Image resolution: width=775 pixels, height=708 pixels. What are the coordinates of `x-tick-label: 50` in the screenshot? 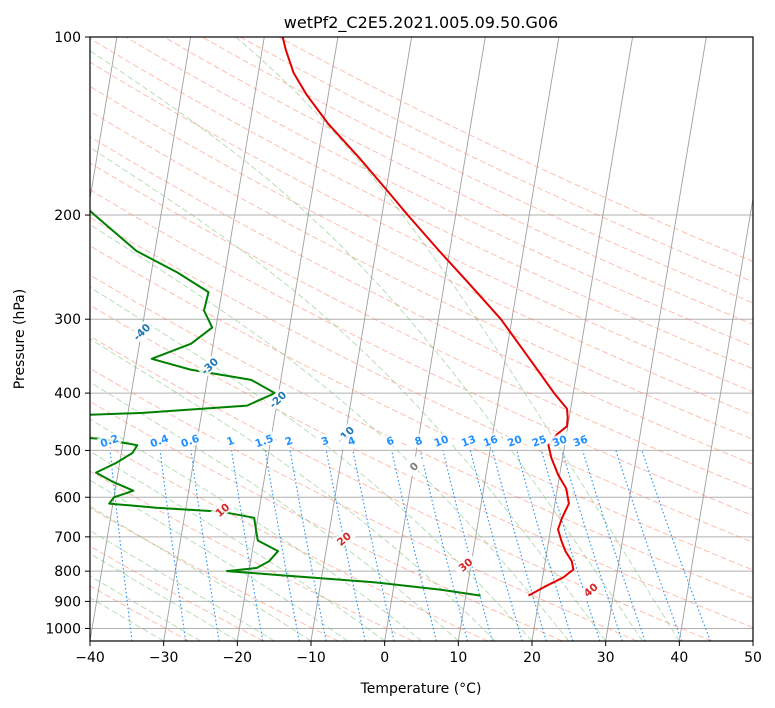 It's located at (753, 658).